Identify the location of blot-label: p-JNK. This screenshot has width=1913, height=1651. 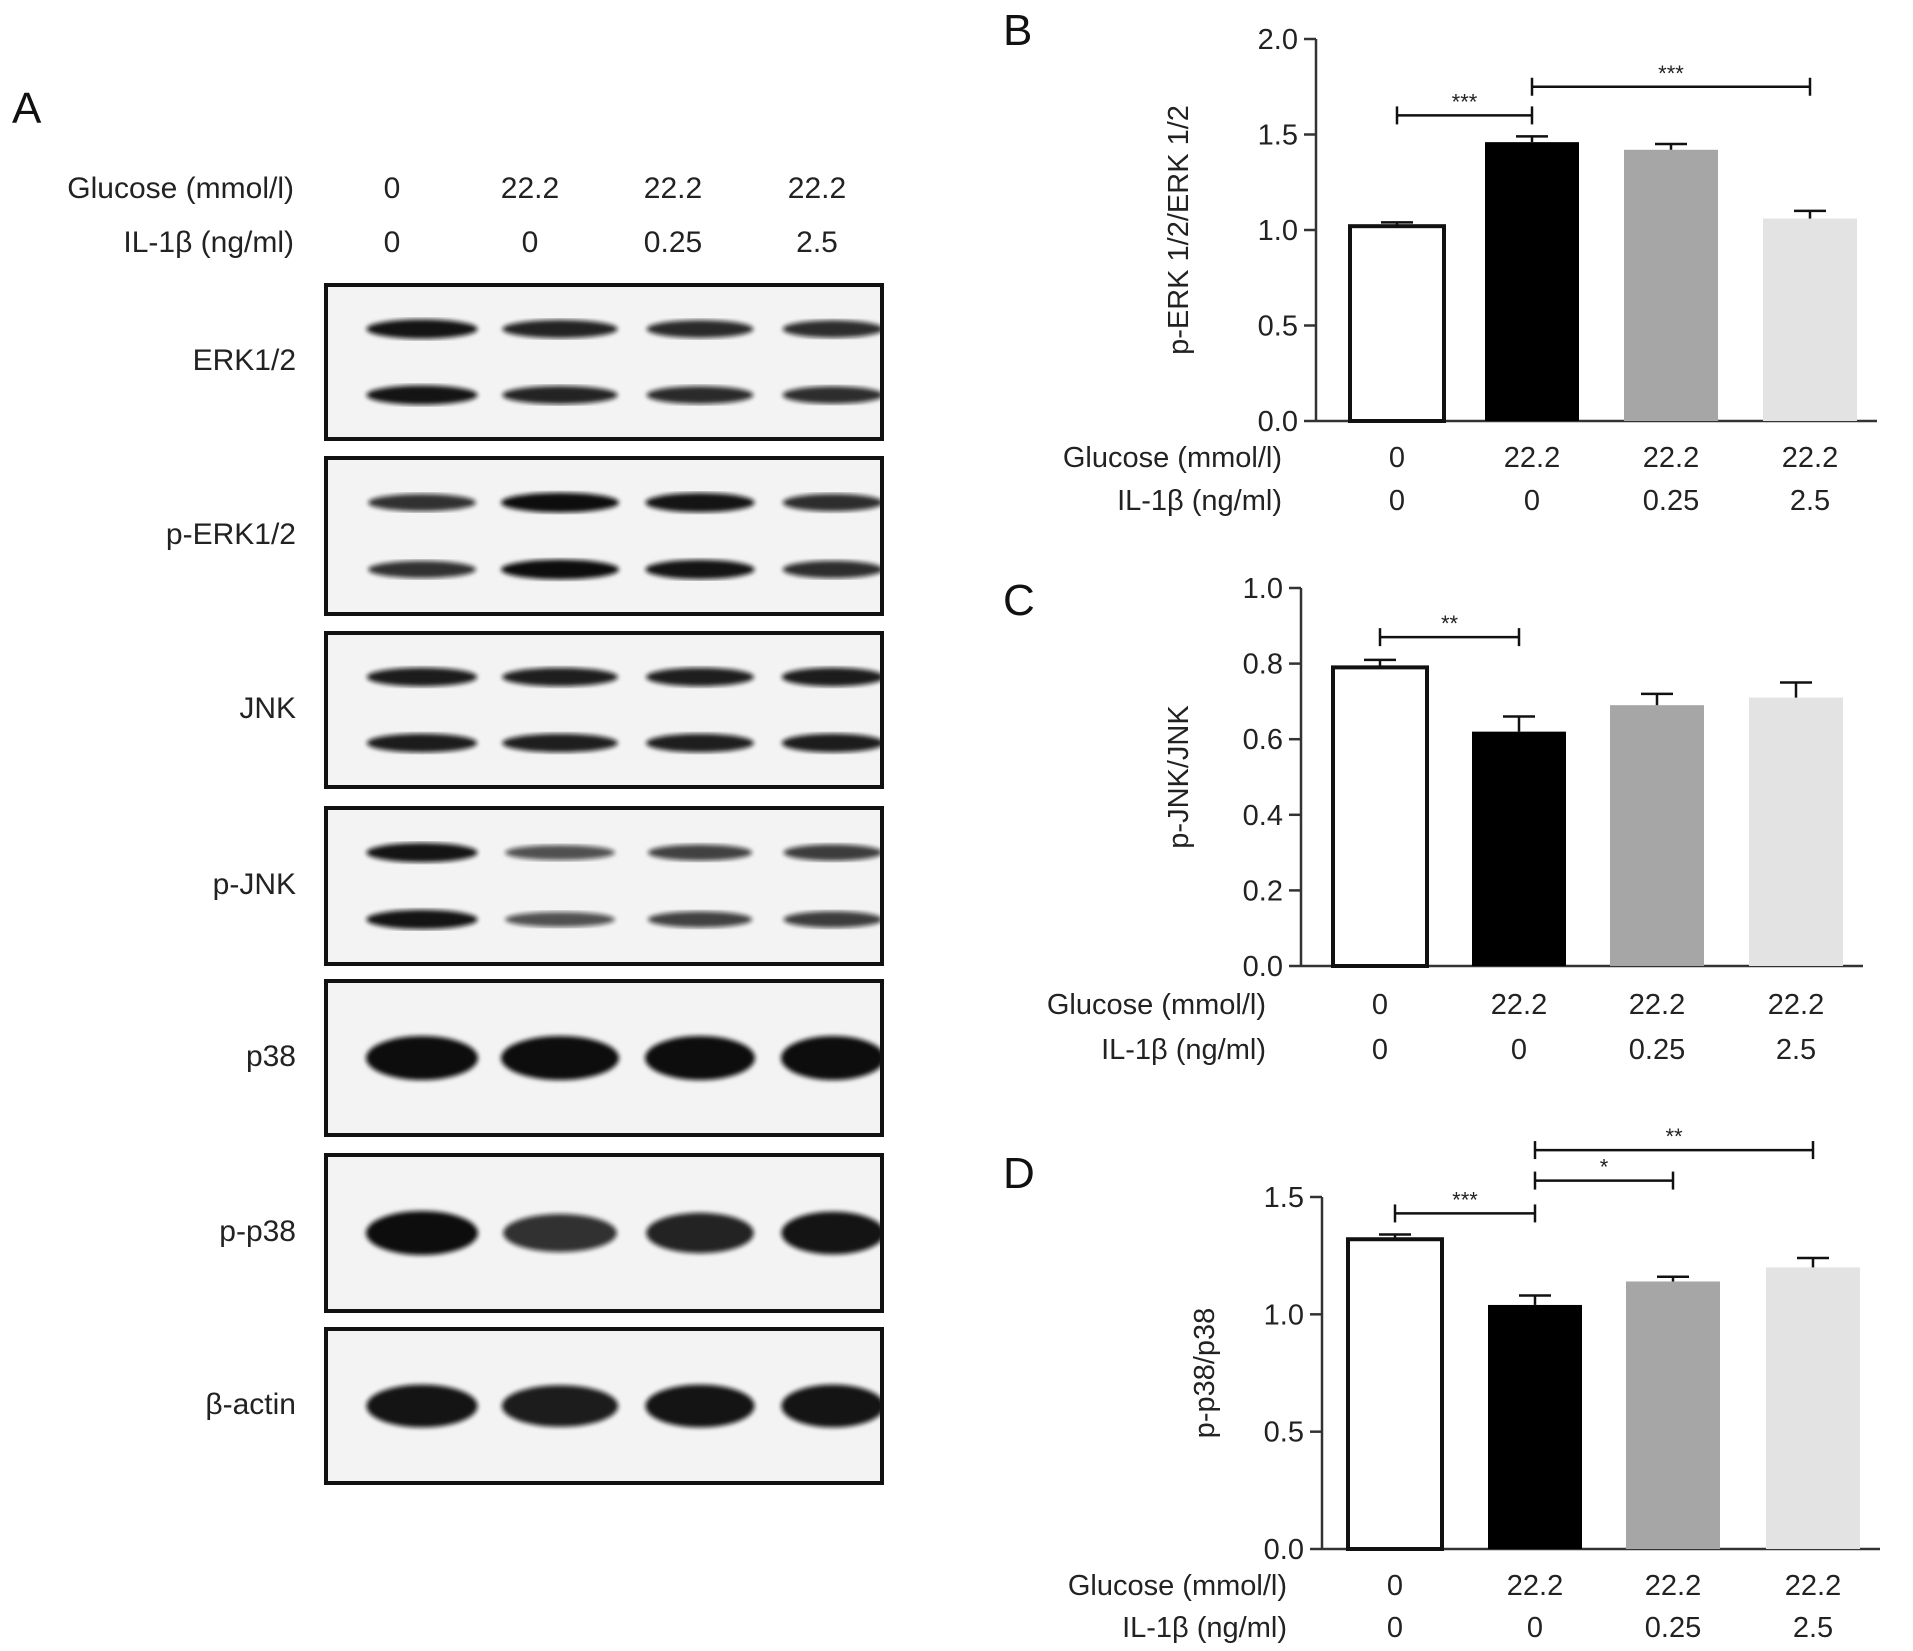
(254, 884).